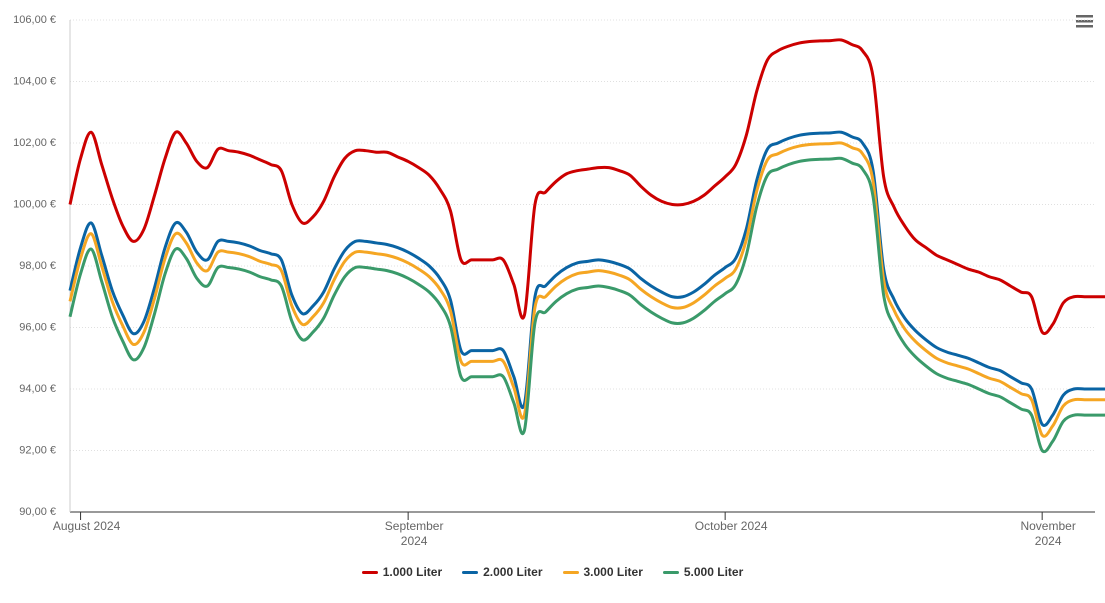  I want to click on legend-item: 3.000 Liter, so click(602, 572).